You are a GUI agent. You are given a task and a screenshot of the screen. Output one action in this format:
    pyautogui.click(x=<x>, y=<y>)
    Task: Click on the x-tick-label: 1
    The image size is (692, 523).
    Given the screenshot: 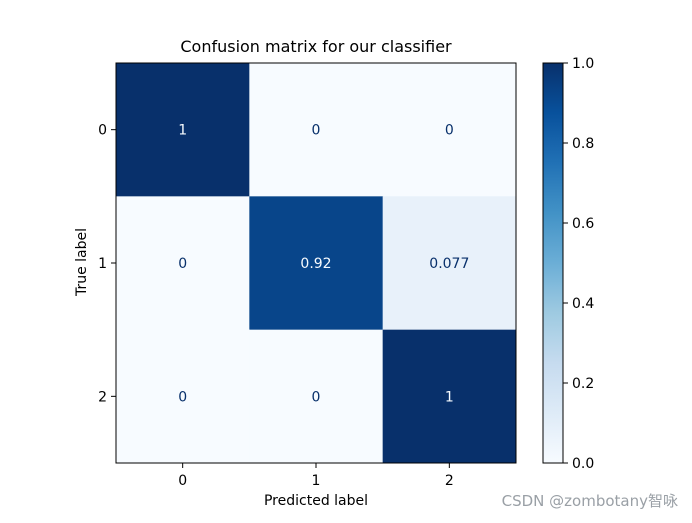 What is the action you would take?
    pyautogui.click(x=316, y=481)
    